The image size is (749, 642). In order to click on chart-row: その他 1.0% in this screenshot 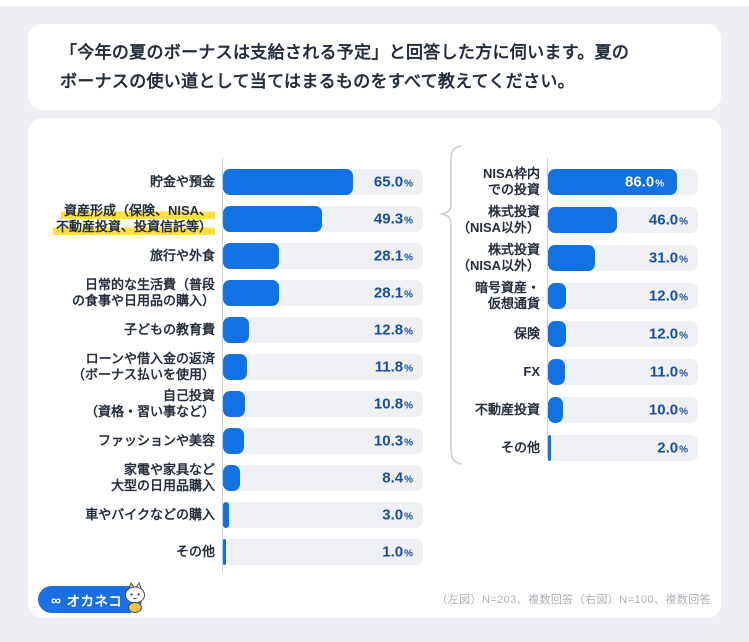, I will do `click(231, 551)`.